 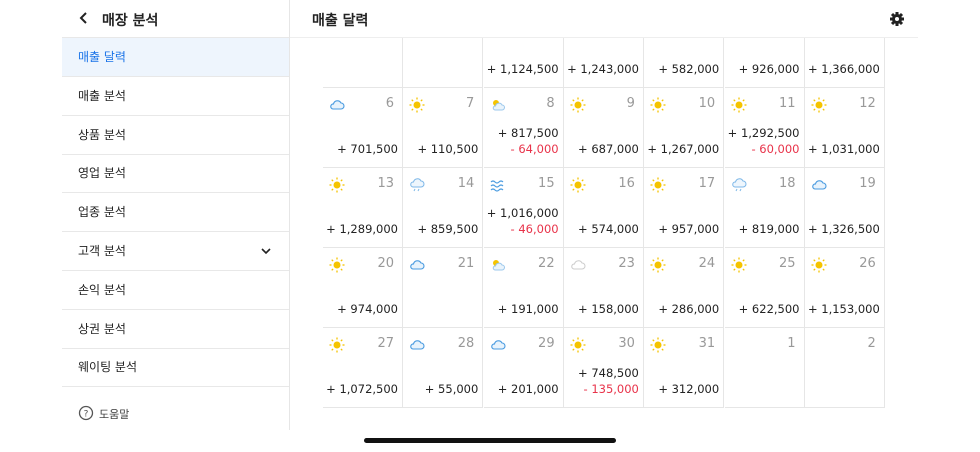 What do you see at coordinates (867, 183) in the screenshot?
I see `day-number: 19` at bounding box center [867, 183].